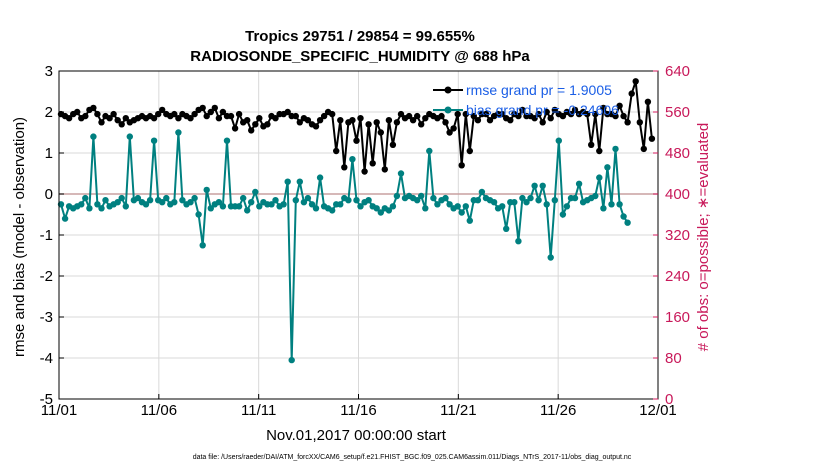 This screenshot has height=470, width=830. I want to click on y-tick-label-left: -2, so click(46, 276).